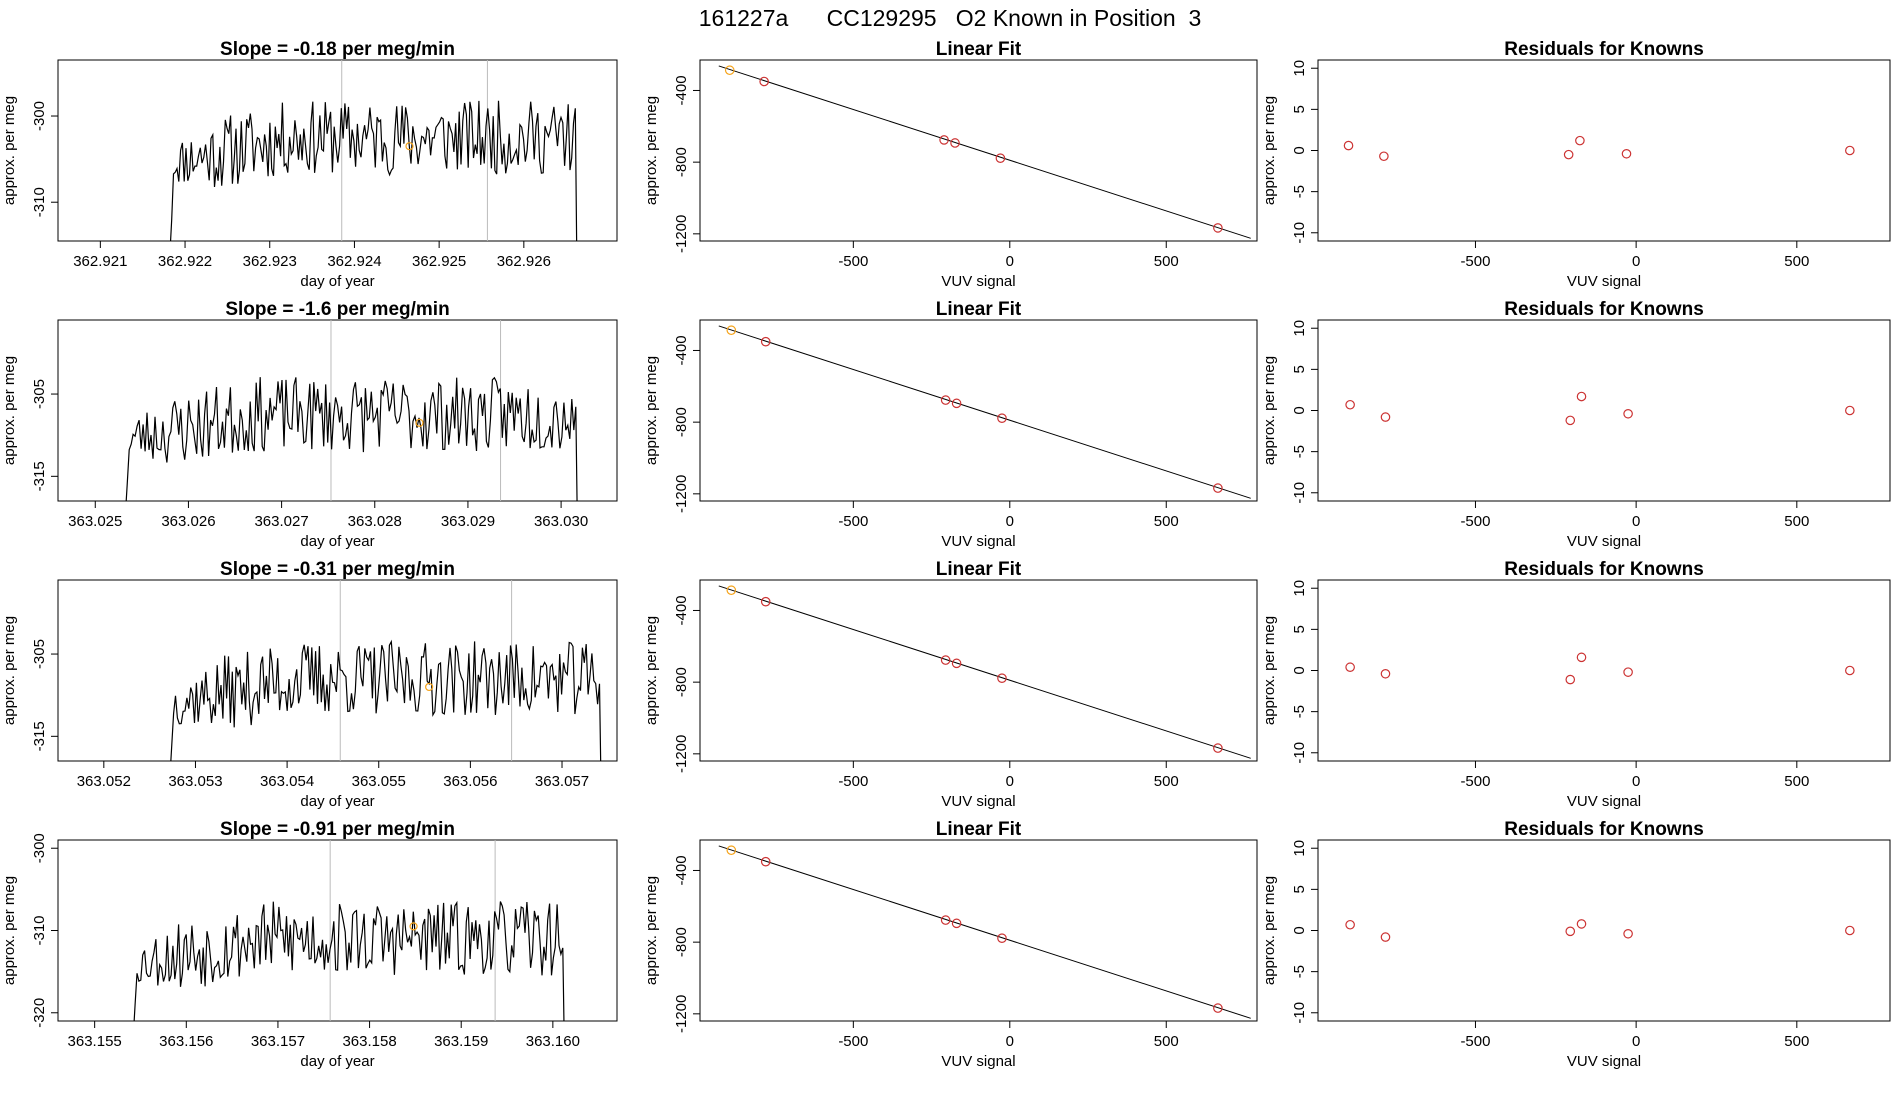 This screenshot has width=1900, height=1100. I want to click on r4-c1-x-tick-label: 363.158, so click(369, 1041).